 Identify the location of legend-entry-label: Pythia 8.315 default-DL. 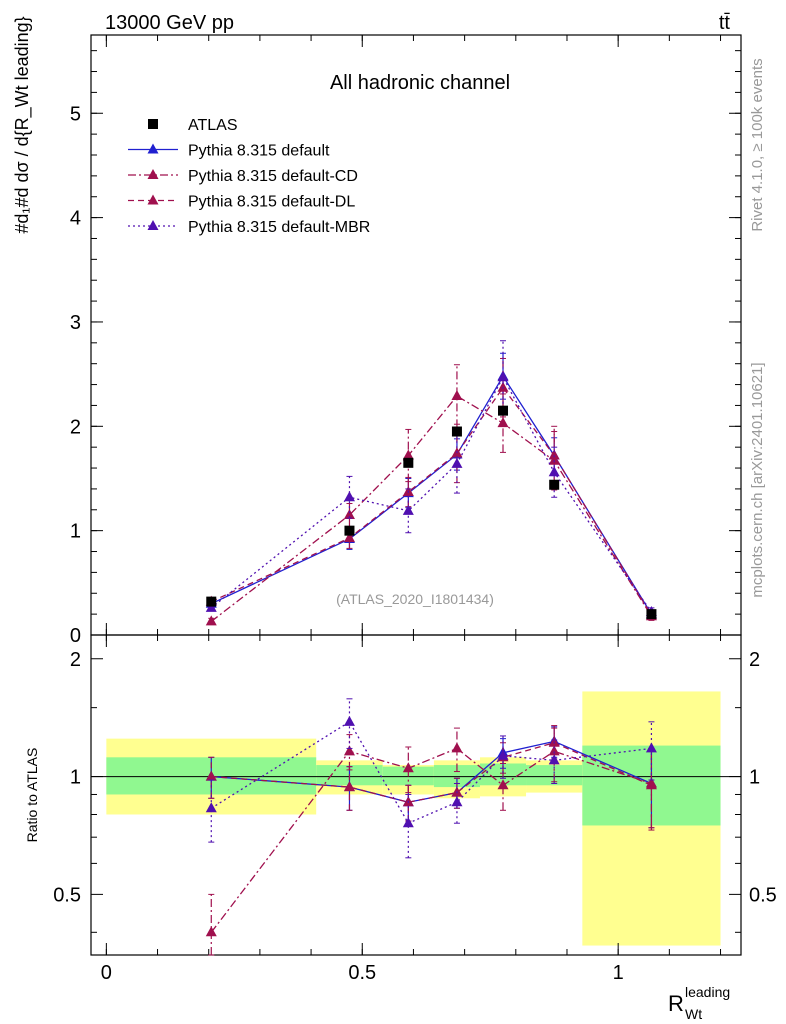
(271, 202).